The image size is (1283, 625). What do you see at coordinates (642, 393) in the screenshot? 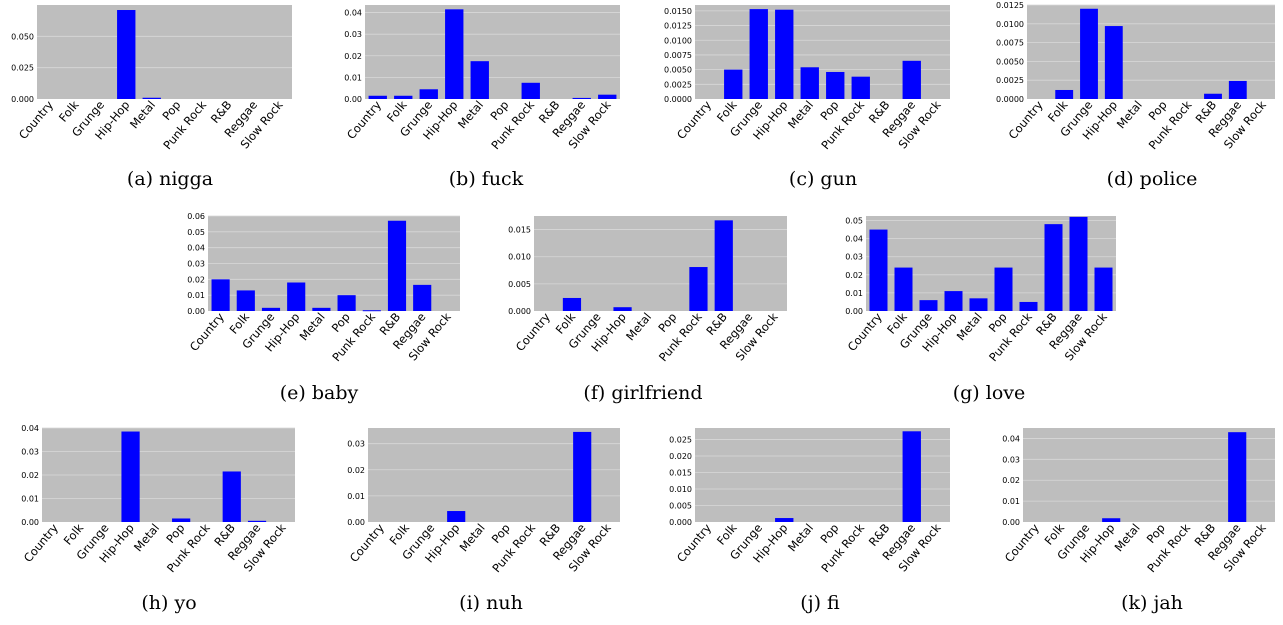
I see `subfigure-caption: (f) girlfriend` at bounding box center [642, 393].